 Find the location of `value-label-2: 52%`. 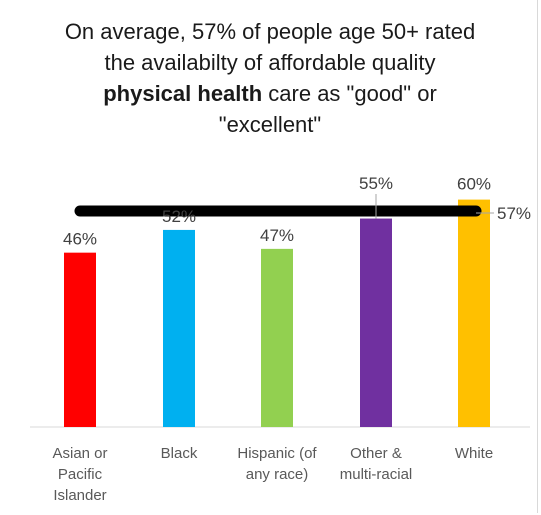

value-label-2: 52% is located at coordinates (179, 216).